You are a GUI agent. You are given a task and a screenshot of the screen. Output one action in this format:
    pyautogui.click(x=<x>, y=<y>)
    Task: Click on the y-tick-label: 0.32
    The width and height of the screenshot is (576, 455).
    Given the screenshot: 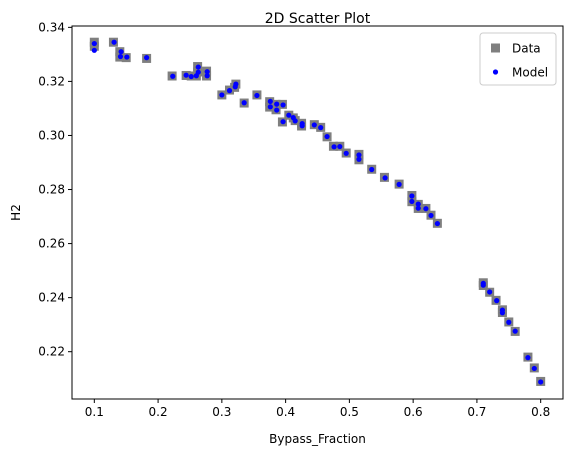 What is the action you would take?
    pyautogui.click(x=51, y=81)
    